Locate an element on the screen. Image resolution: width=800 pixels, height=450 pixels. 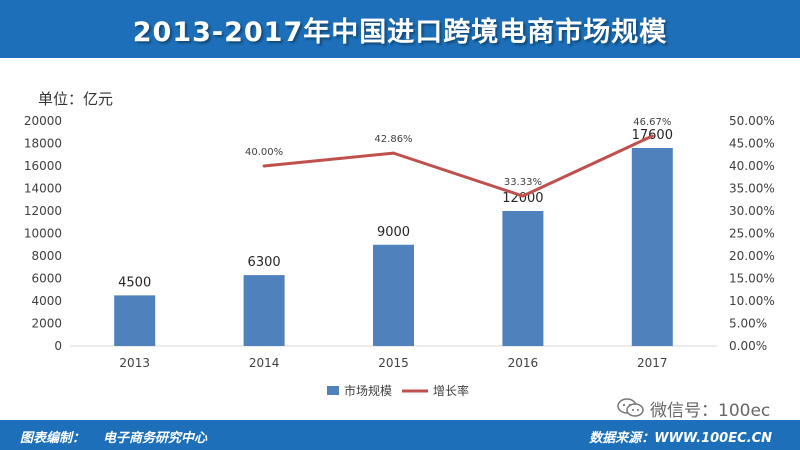
wechat-badge: 微信号：100ec is located at coordinates (707, 408).